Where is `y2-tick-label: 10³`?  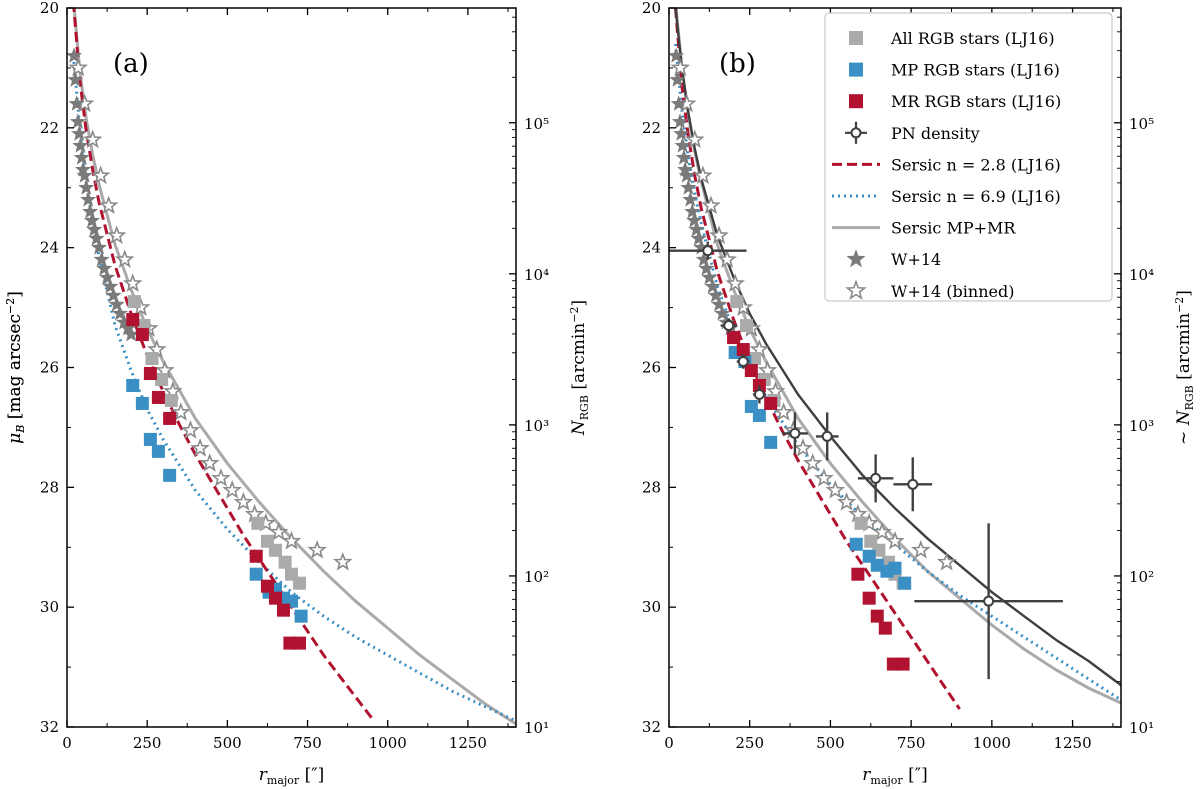
y2-tick-label: 10³ is located at coordinates (1141, 426).